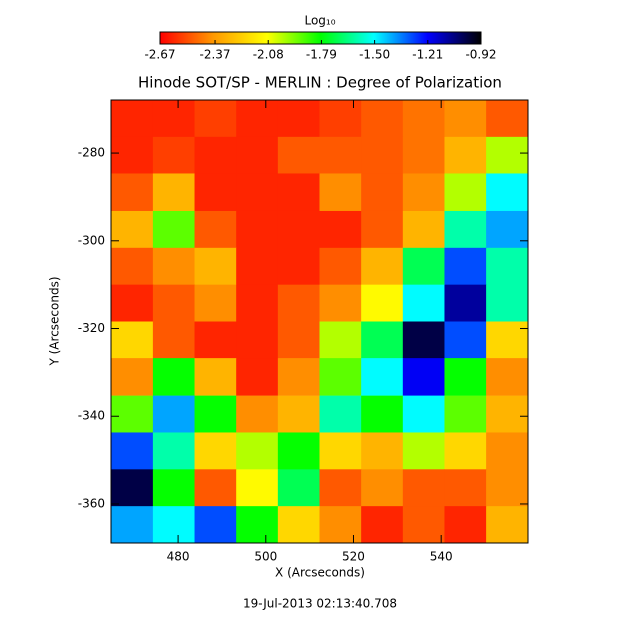 Image resolution: width=640 pixels, height=640 pixels. Describe the element at coordinates (441, 557) in the screenshot. I see `x-tick-label: 540` at that location.